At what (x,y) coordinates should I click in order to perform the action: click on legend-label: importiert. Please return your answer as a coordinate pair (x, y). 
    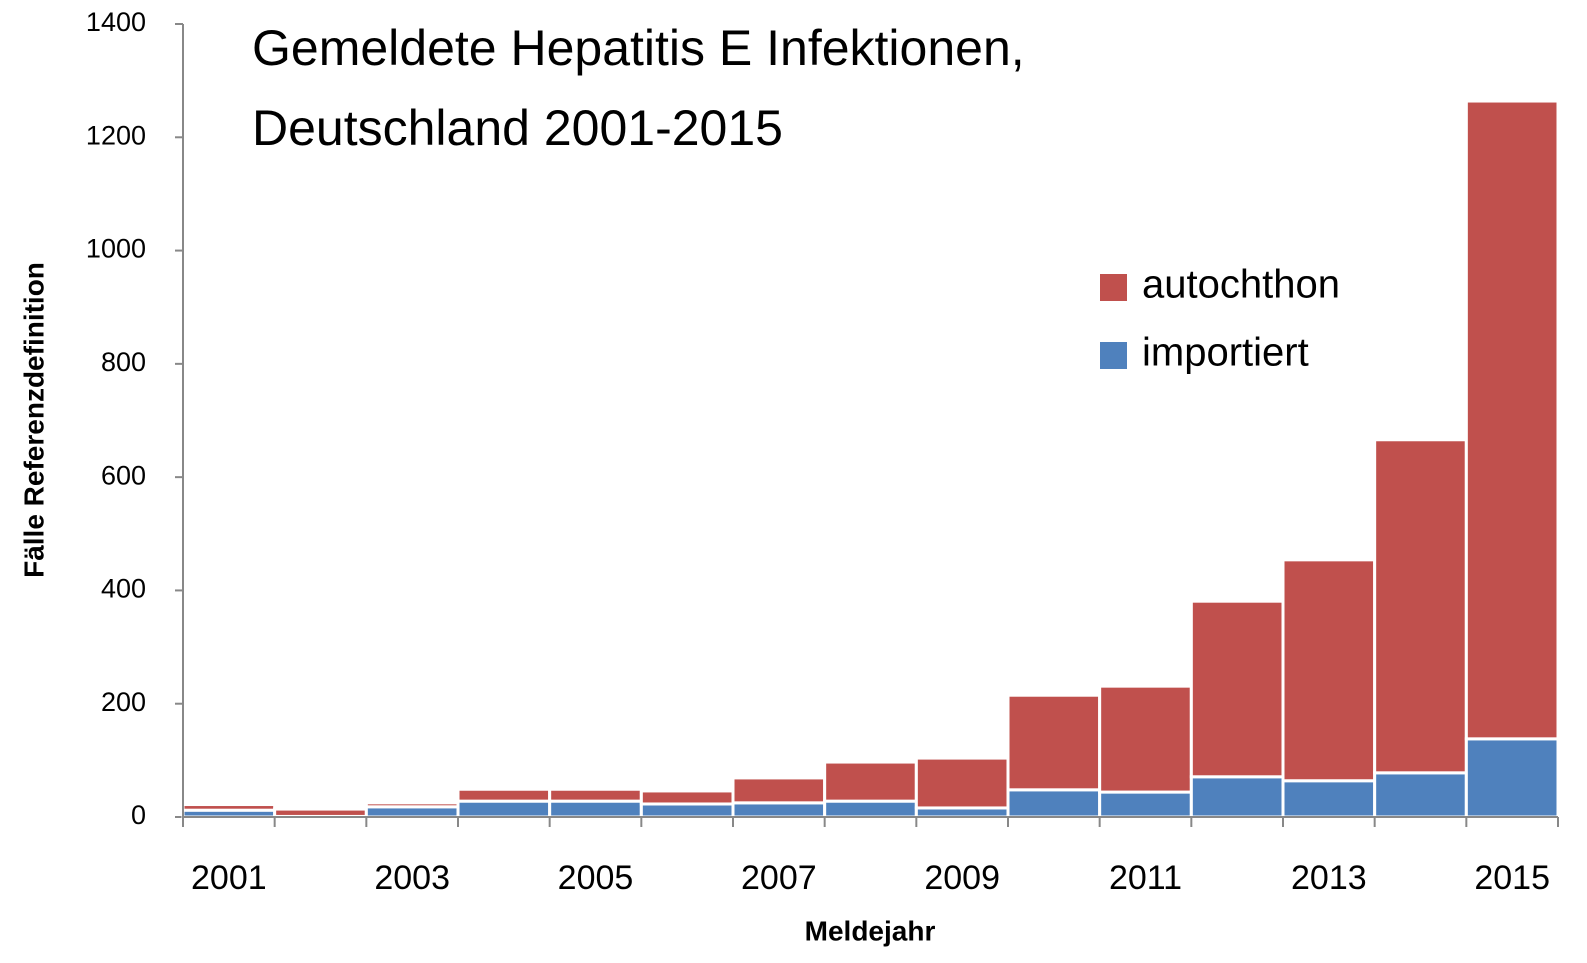
    Looking at the image, I should click on (1225, 353).